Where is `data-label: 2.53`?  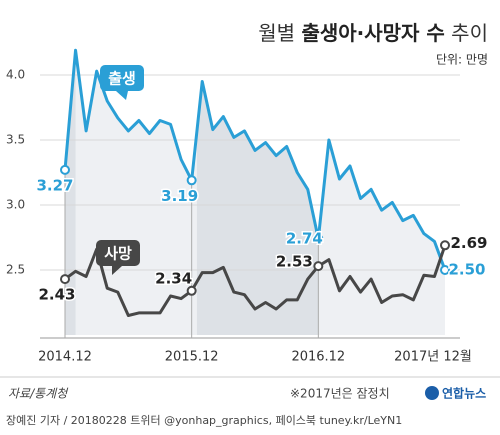 data-label: 2.53 is located at coordinates (294, 262).